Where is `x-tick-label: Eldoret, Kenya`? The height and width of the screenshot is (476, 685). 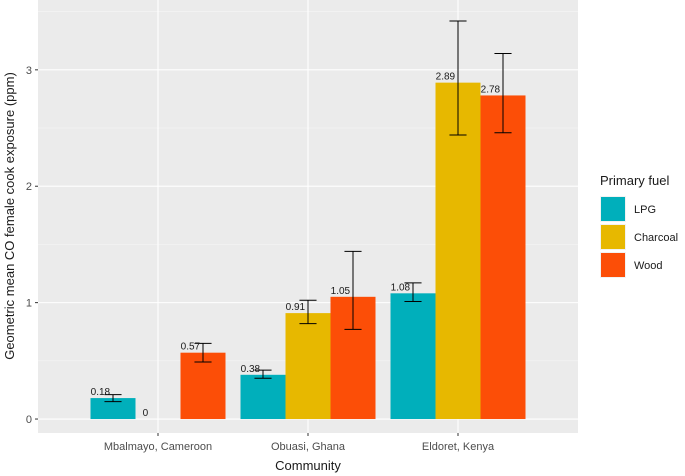 x-tick-label: Eldoret, Kenya is located at coordinates (458, 447).